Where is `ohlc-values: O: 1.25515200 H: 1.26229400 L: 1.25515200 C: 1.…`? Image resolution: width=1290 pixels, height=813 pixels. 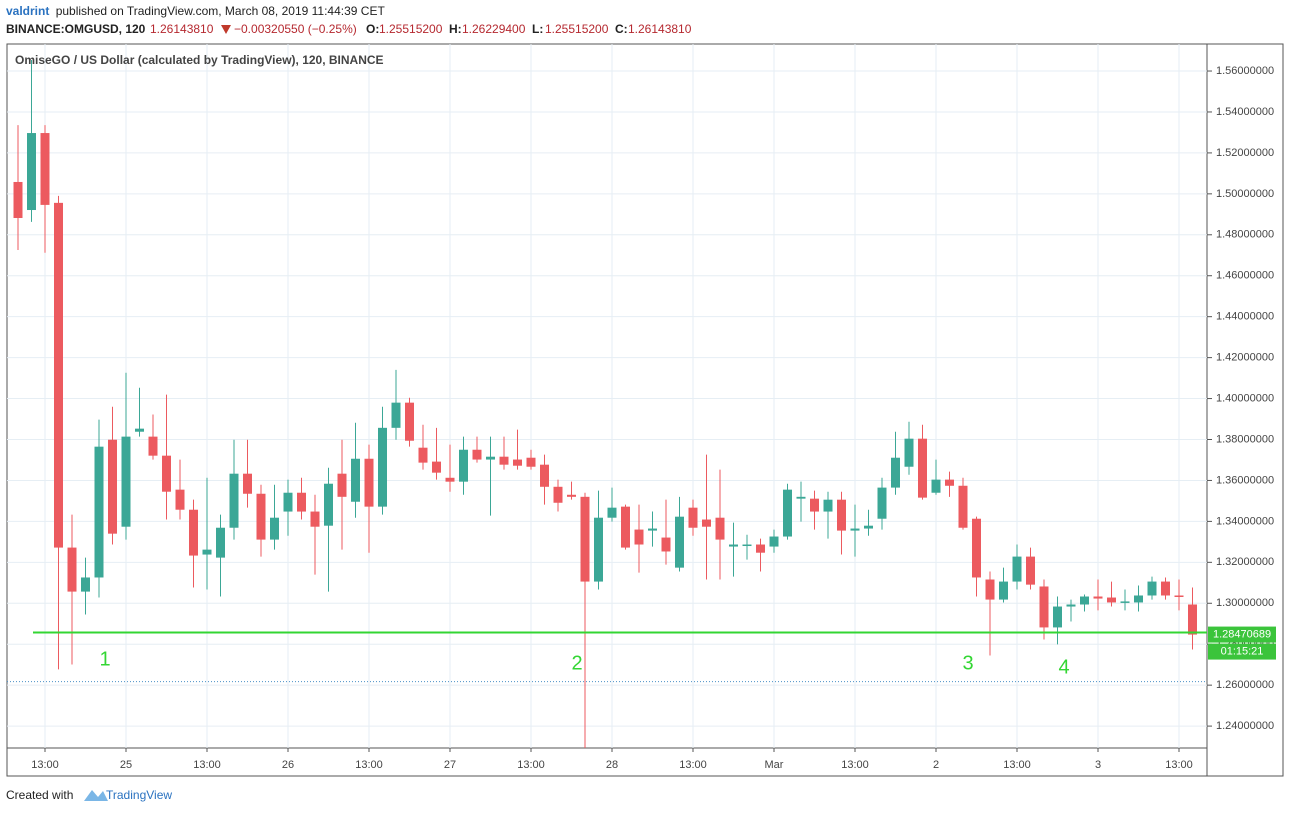 ohlc-values: O: 1.25515200 H: 1.26229400 L: 1.25515200 C: 1.… is located at coordinates (529, 29).